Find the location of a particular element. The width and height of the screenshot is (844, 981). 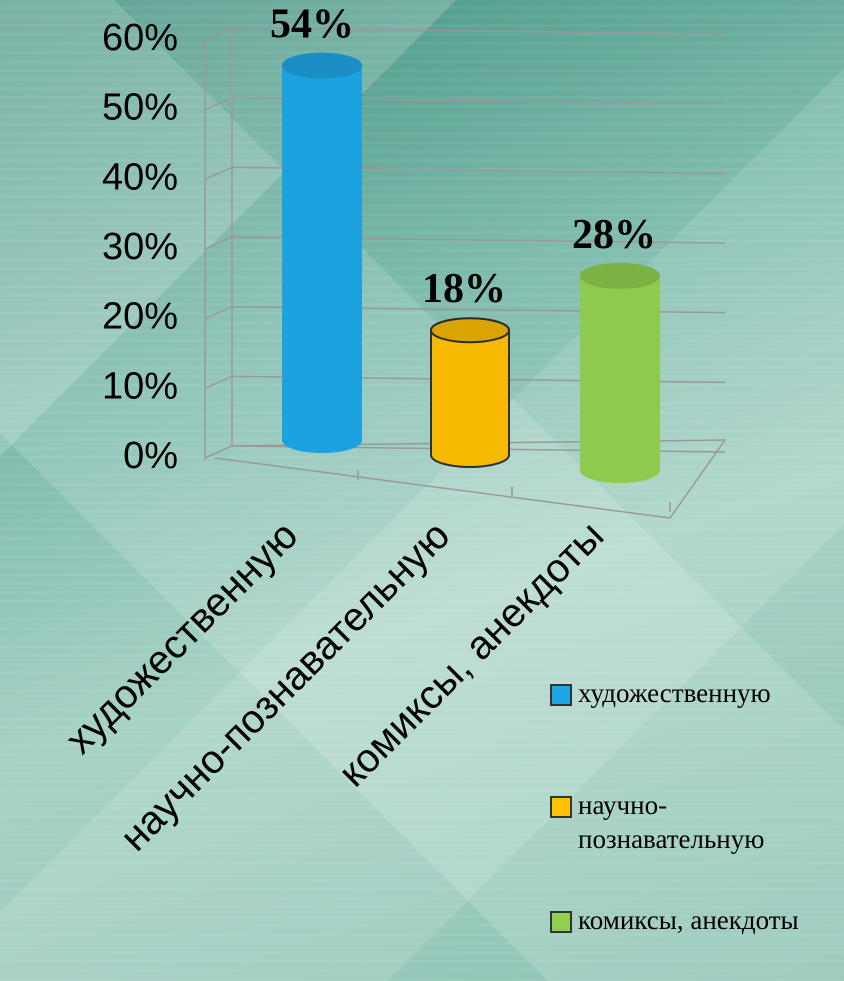

y-tick-label: 10% is located at coordinates (140, 386).